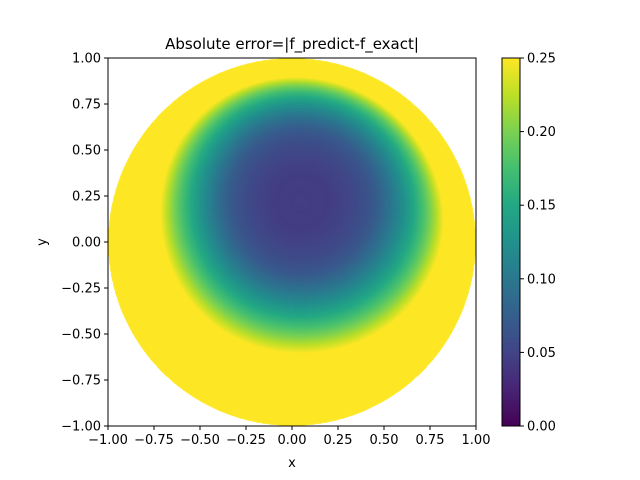 The width and height of the screenshot is (640, 480). I want to click on colorbar-tick-label: 0.00, so click(541, 427).